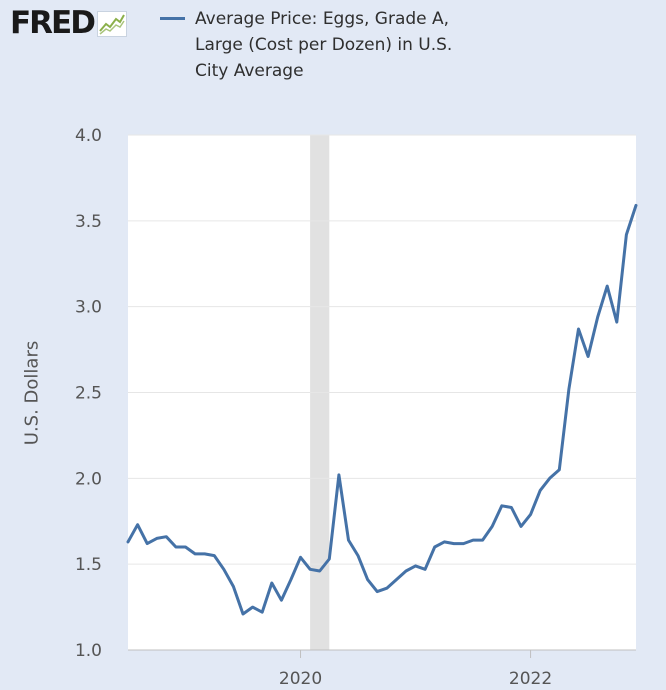 The image size is (666, 690). What do you see at coordinates (88, 308) in the screenshot?
I see `y-tick-label: 3.0` at bounding box center [88, 308].